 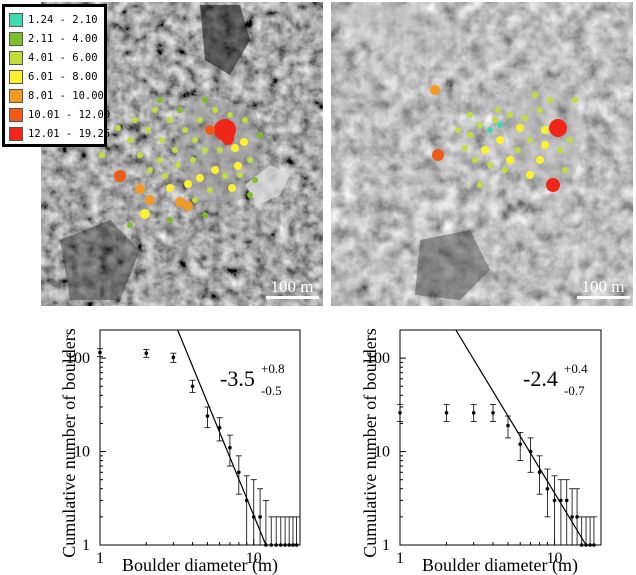 What do you see at coordinates (56, 114) in the screenshot?
I see `legend-item: 10.01 - 12.00` at bounding box center [56, 114].